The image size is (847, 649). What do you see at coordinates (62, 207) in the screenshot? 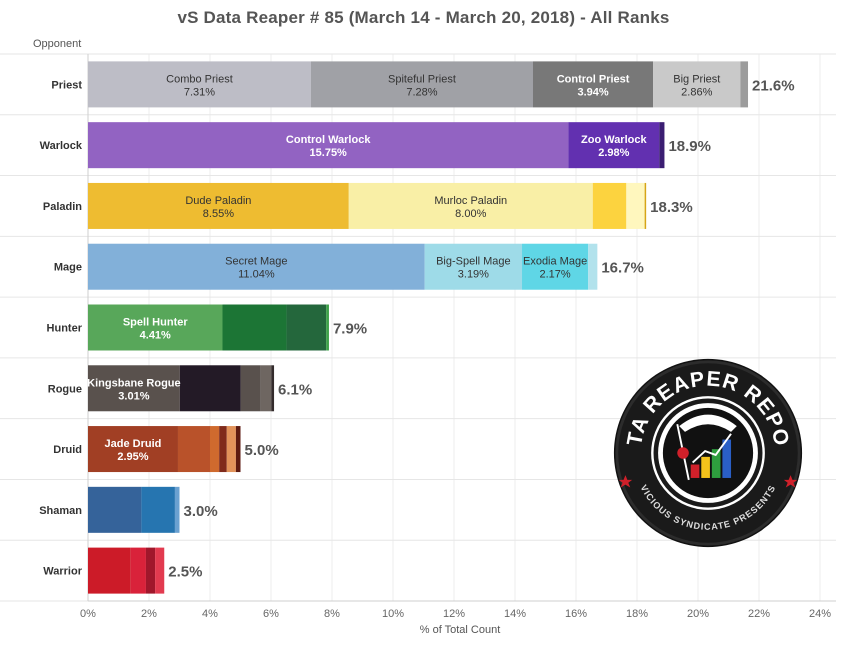
I see `category-label: Paladin` at bounding box center [62, 207].